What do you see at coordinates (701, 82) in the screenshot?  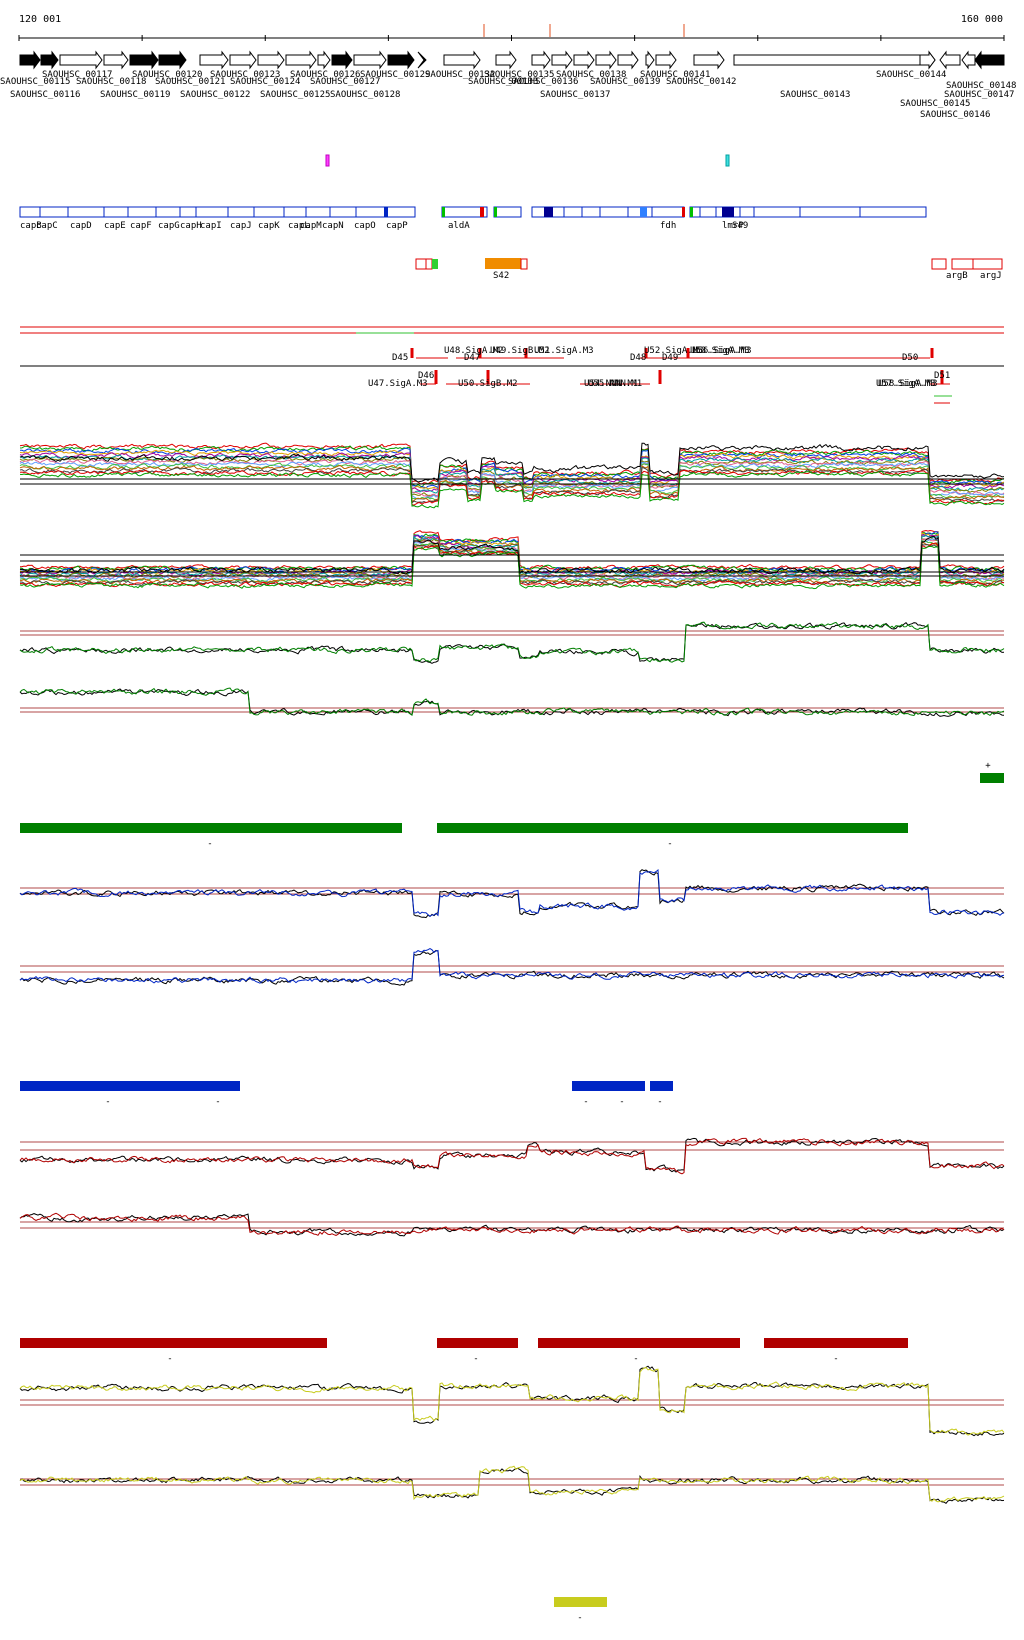 I see `gene-label: SAOUHSC_00142` at bounding box center [701, 82].